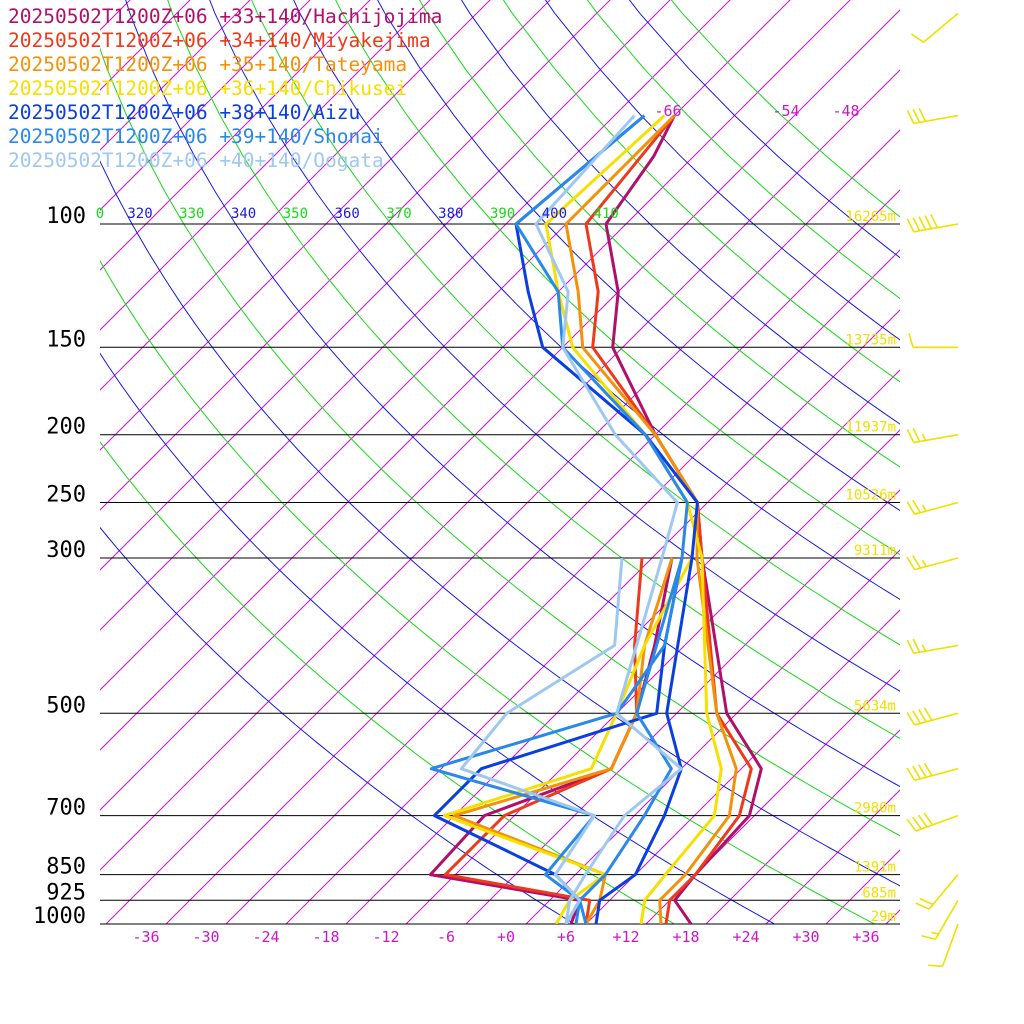 This screenshot has height=1024, width=1024. I want to click on temperature-tick-label: -24, so click(265, 937).